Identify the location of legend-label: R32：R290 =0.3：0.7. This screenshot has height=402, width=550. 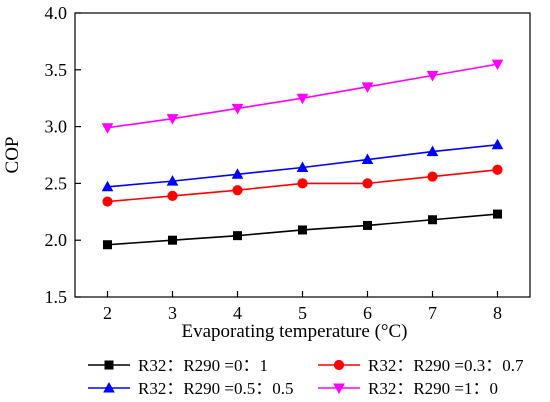
(446, 365).